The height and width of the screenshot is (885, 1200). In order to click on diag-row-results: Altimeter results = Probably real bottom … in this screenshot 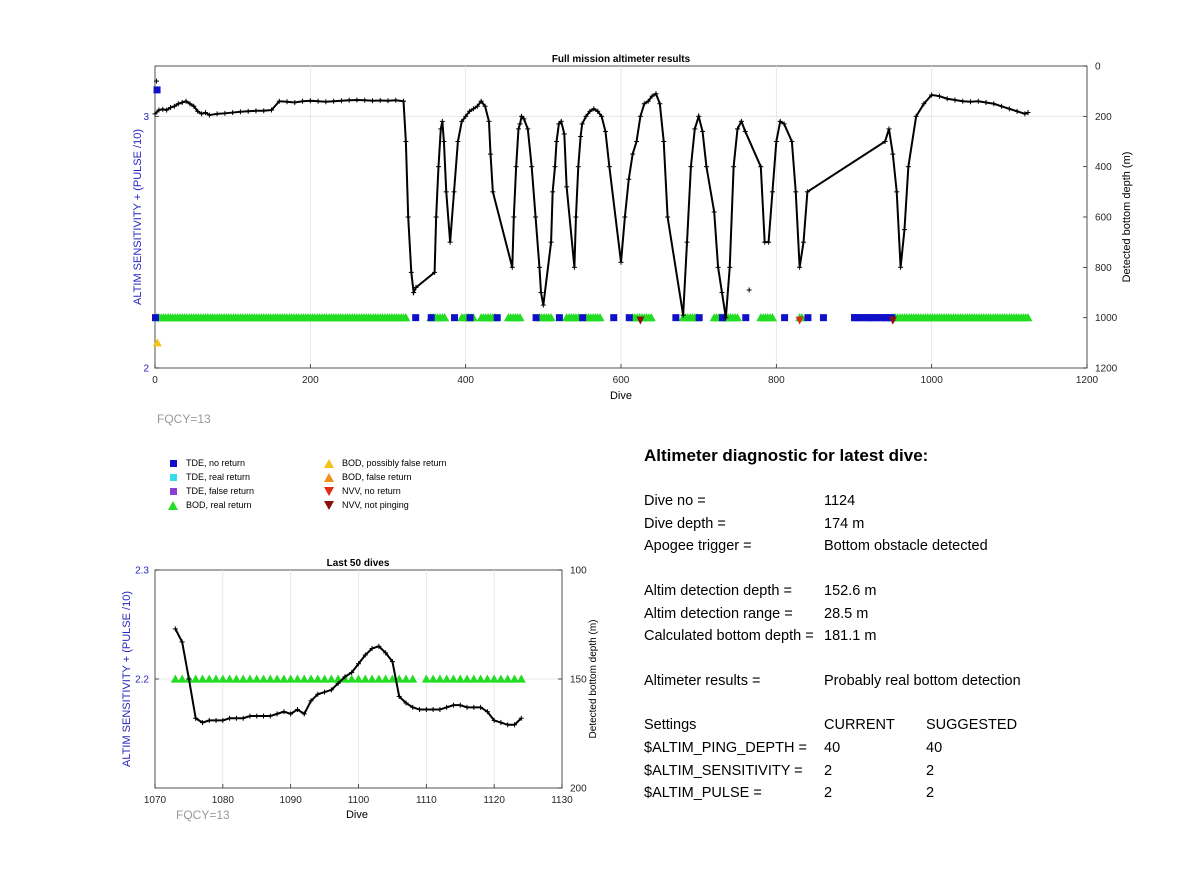, I will do `click(904, 681)`.